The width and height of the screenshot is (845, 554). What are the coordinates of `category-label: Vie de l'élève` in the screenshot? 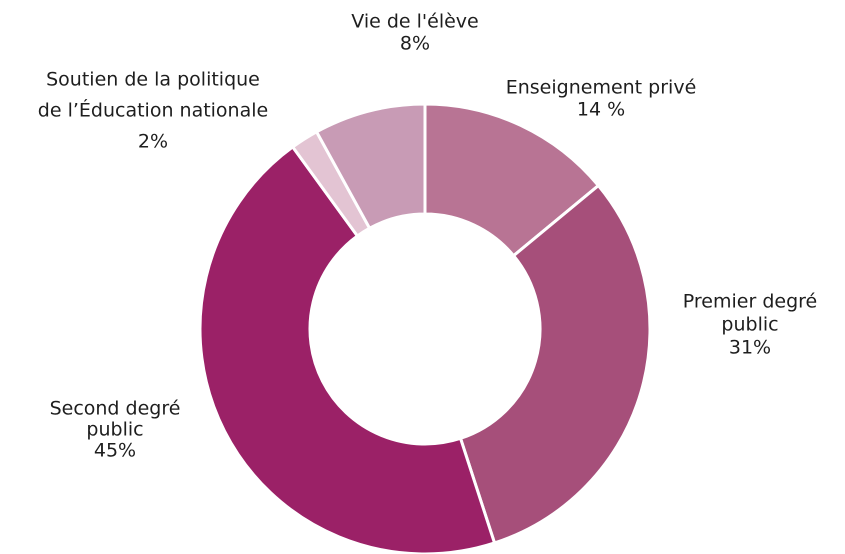 It's located at (414, 22).